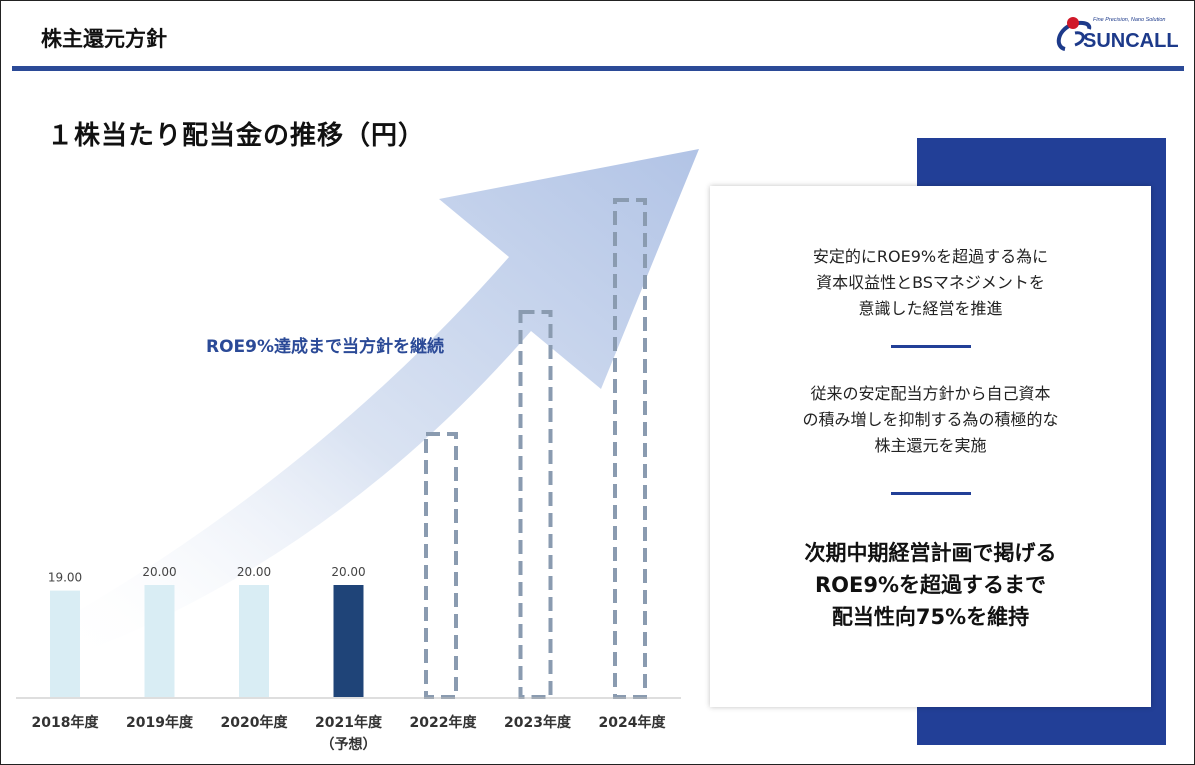 Image resolution: width=1195 pixels, height=765 pixels. I want to click on category-label-5: 2022年度, so click(443, 723).